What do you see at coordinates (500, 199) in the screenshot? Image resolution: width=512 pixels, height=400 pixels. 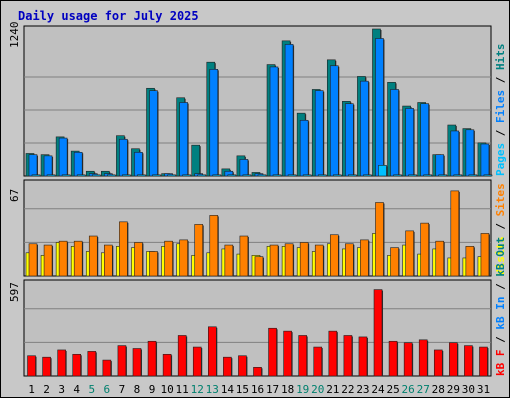 I see `legend-sites: Sites` at bounding box center [500, 199].